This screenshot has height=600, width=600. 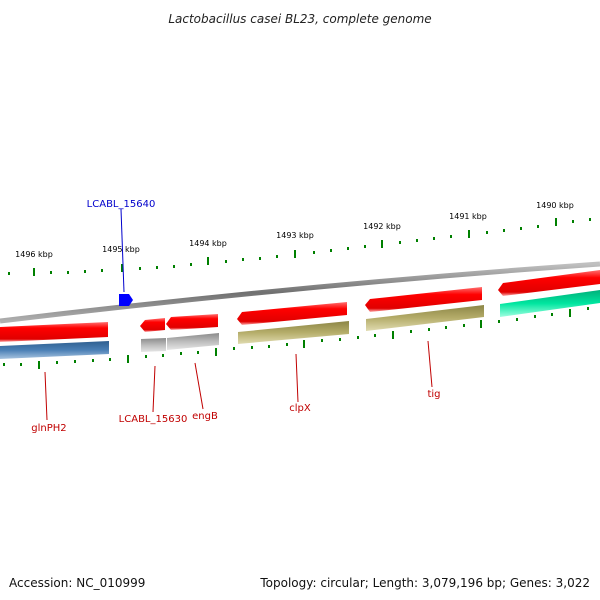 I want to click on scale-label: 1490 kbp, so click(x=555, y=205).